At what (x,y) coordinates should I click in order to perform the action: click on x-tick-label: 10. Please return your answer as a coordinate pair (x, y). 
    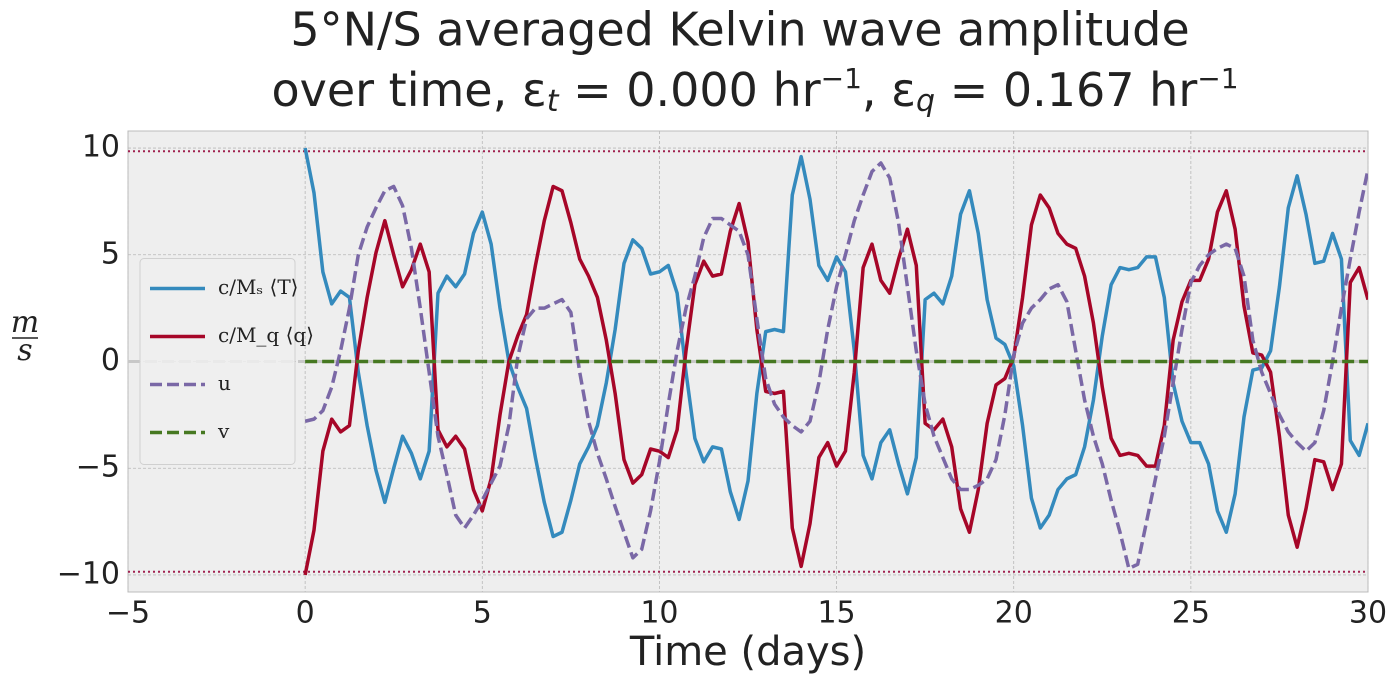
    Looking at the image, I should click on (659, 613).